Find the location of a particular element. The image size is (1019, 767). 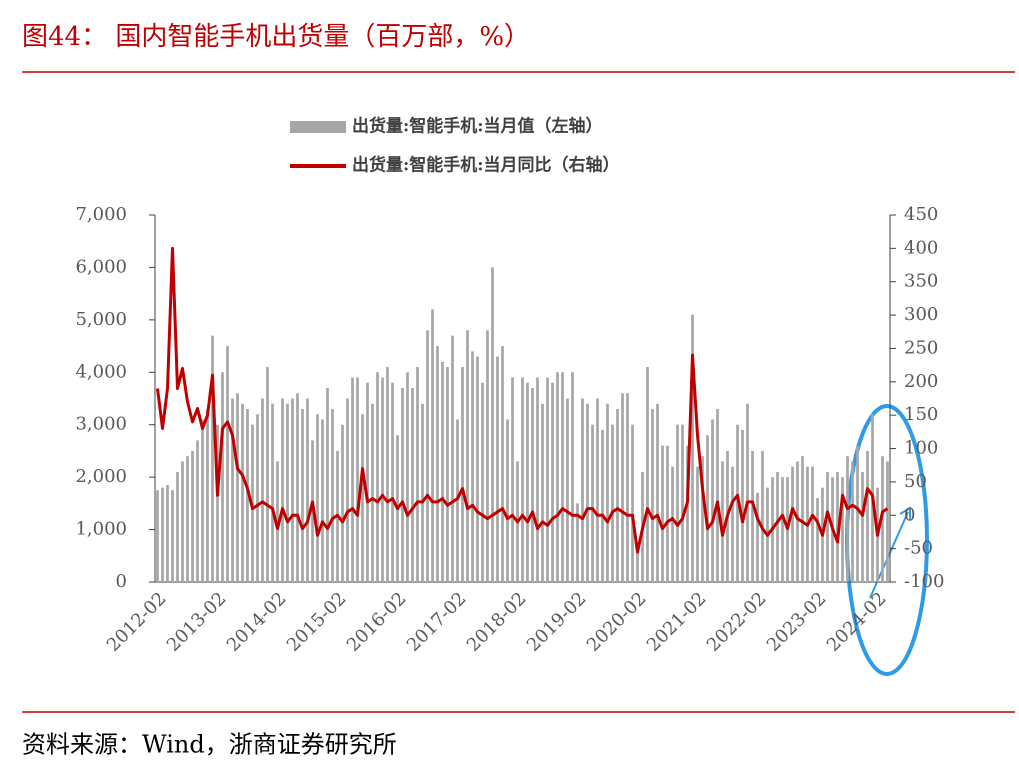

x-tick-label: 2023-02 is located at coordinates (797, 622).